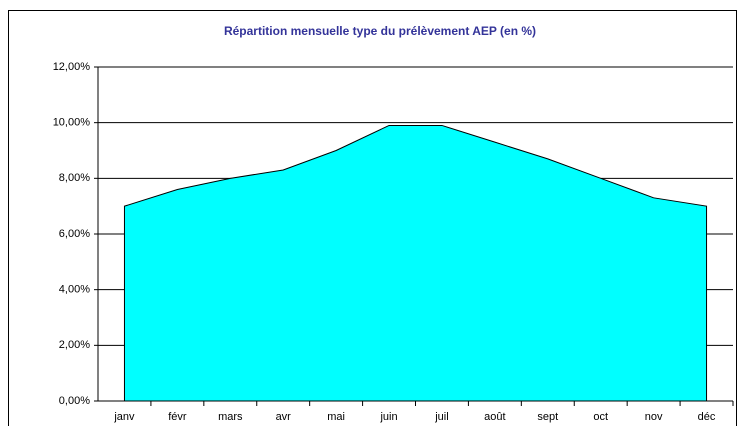 The width and height of the screenshot is (740, 426). I want to click on y-tick-label: 8,00%, so click(74, 178).